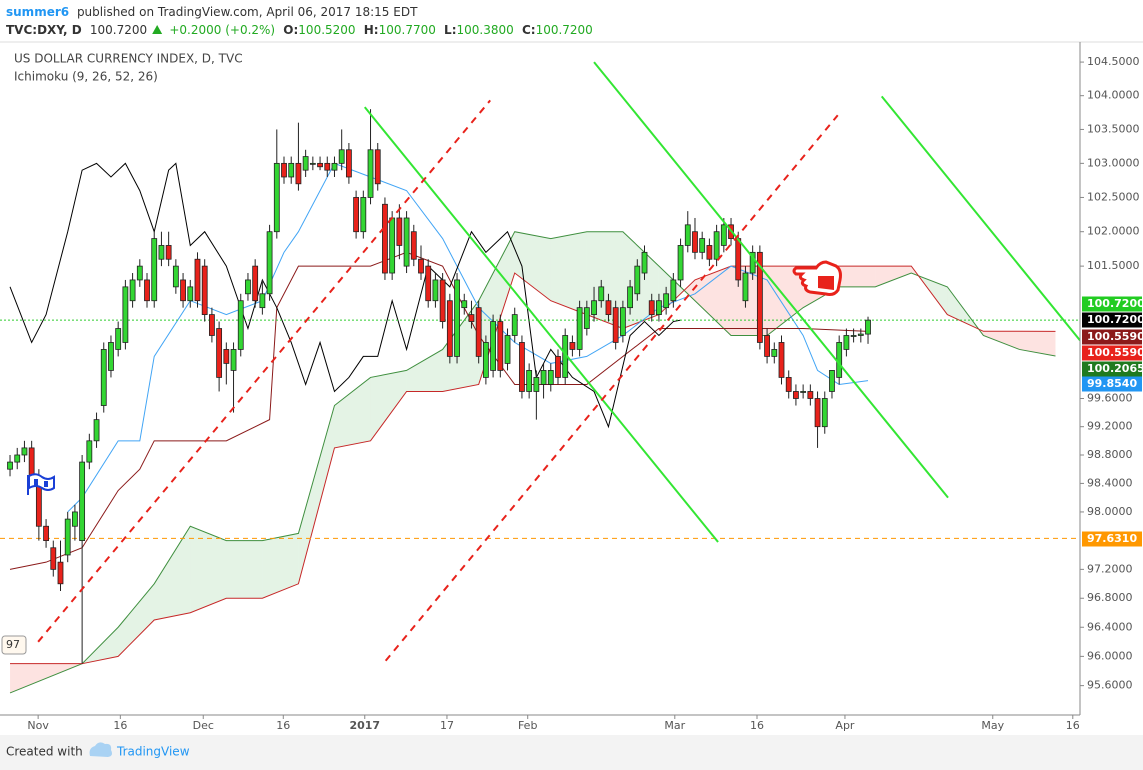  What do you see at coordinates (450, 30) in the screenshot?
I see `ohlc-label: L:` at bounding box center [450, 30].